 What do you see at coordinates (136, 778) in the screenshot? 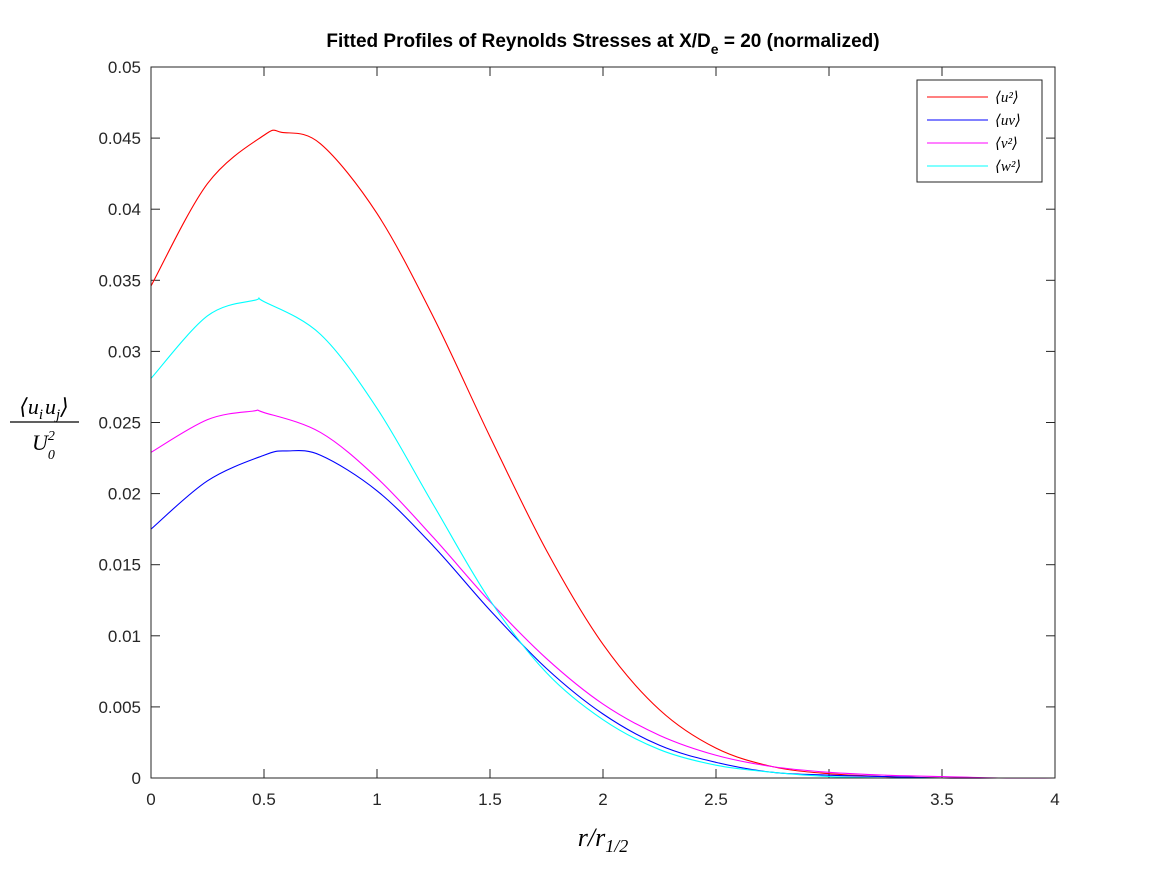
I see `y-tick-label: 0` at bounding box center [136, 778].